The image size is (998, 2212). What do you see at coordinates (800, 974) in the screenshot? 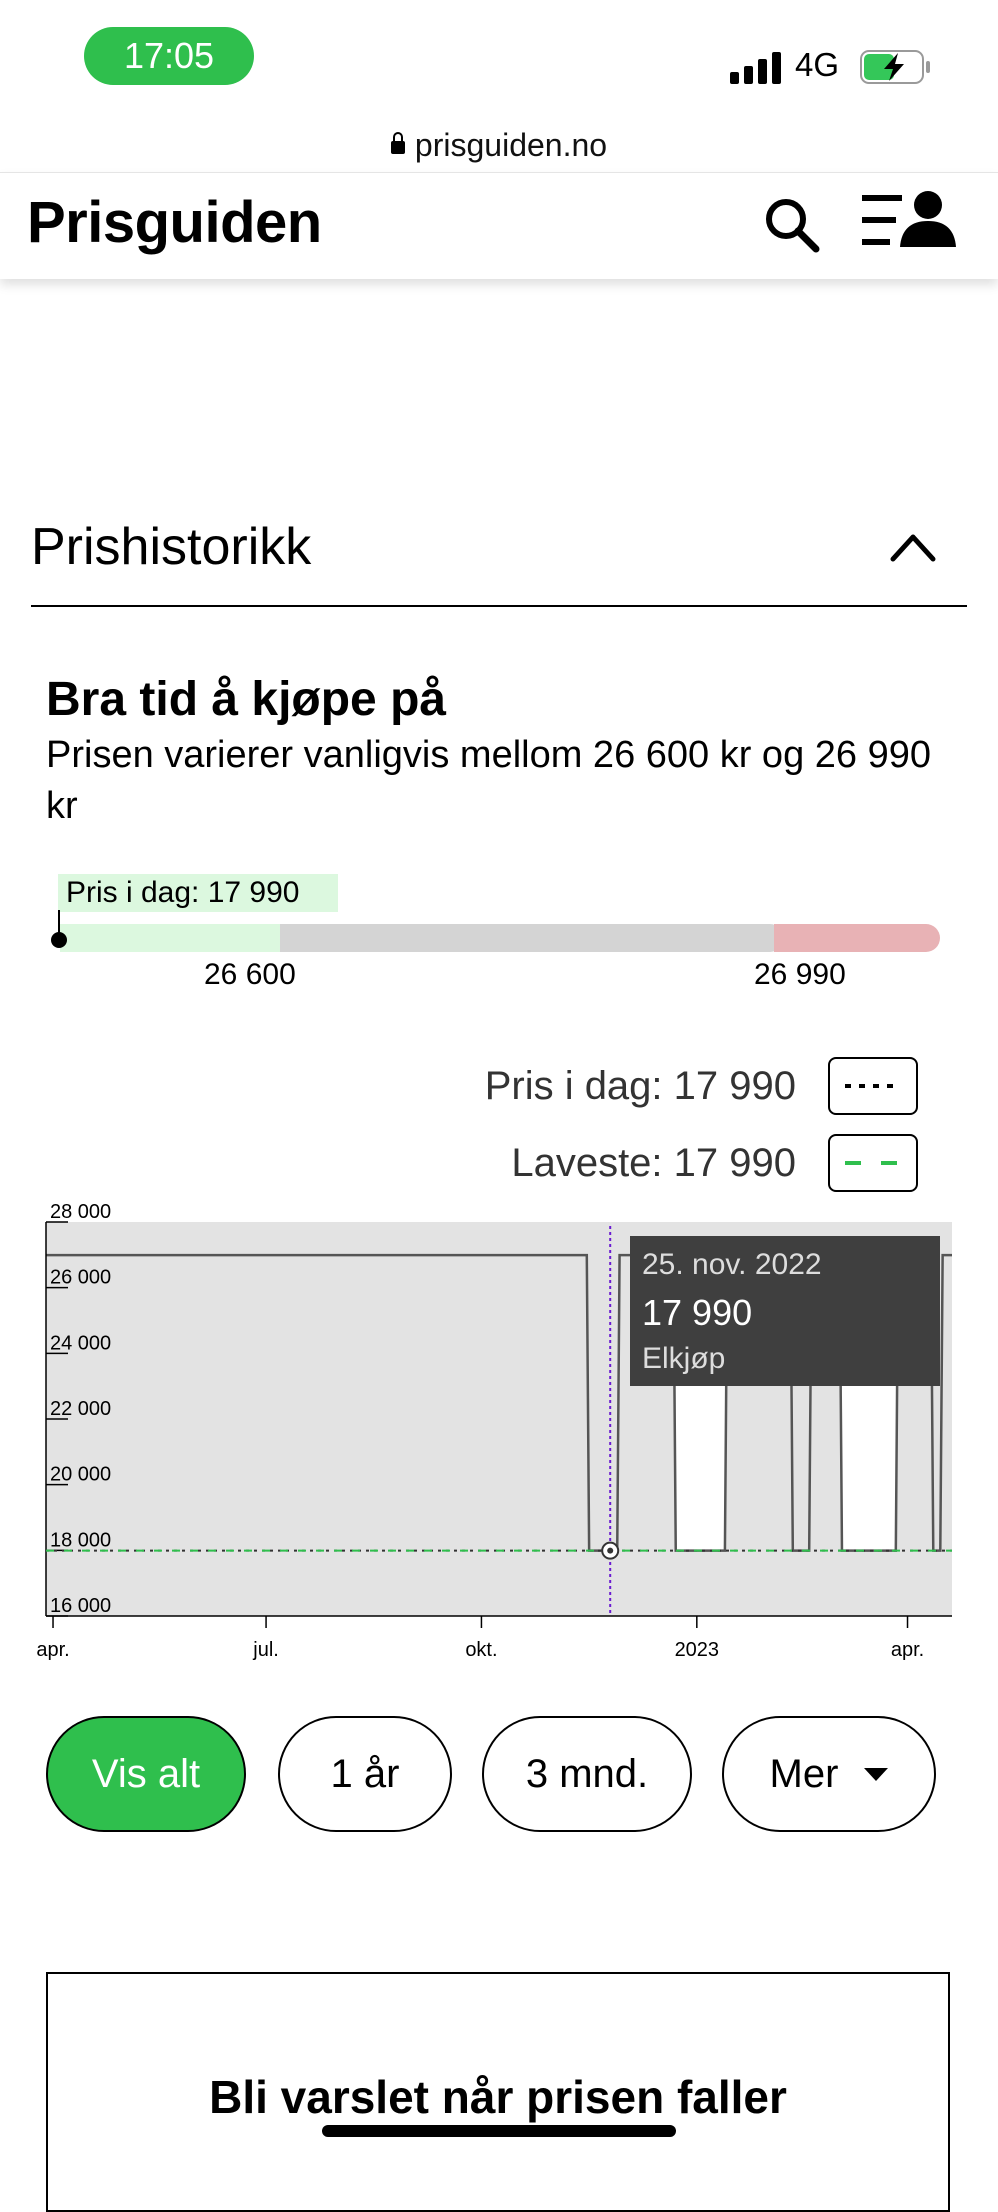
I see `range-high-label: 26 990` at bounding box center [800, 974].